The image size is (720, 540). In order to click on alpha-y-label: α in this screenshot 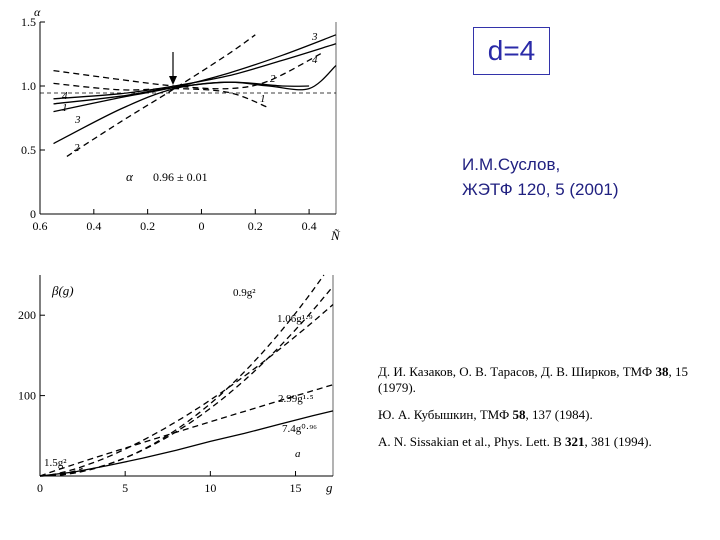, I will do `click(37, 12)`.